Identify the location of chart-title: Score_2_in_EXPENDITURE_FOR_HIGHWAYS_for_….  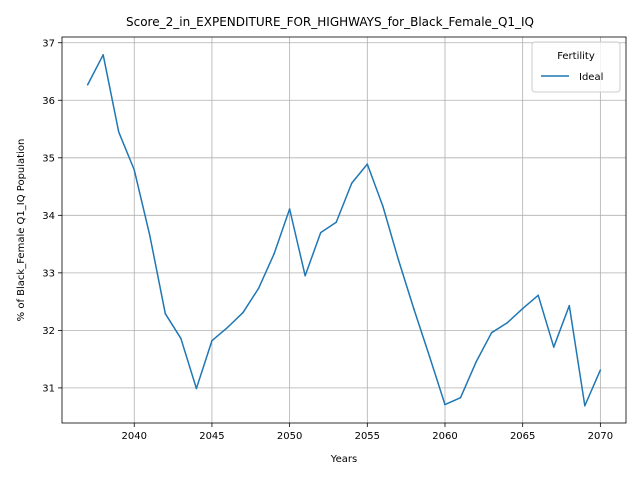
(330, 22).